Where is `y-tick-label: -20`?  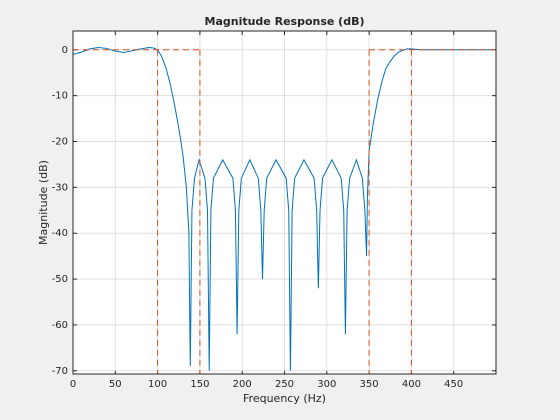
y-tick-label: -20 is located at coordinates (60, 142).